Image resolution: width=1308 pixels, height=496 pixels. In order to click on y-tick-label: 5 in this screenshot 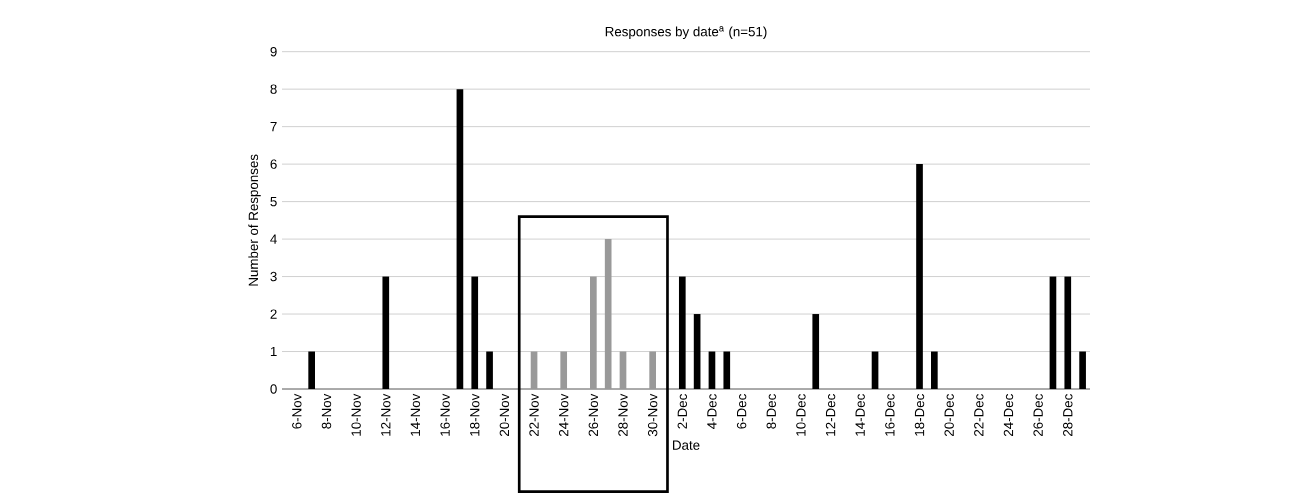, I will do `click(273, 201)`.